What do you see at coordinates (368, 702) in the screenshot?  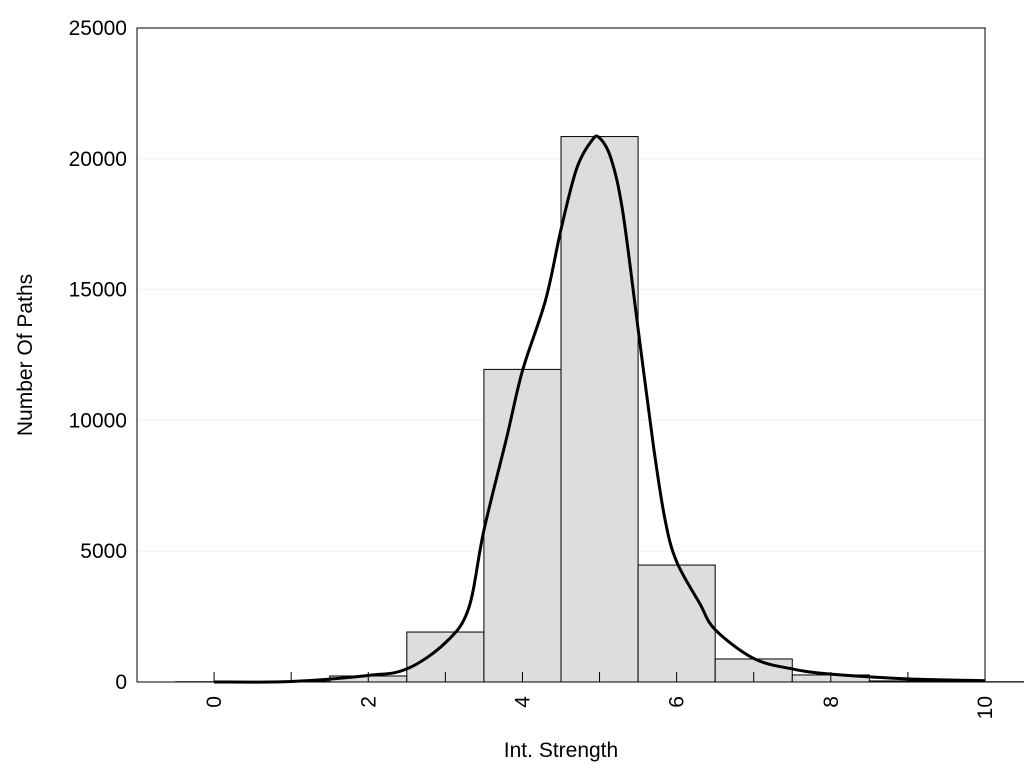 I see `x-tick-label: 2` at bounding box center [368, 702].